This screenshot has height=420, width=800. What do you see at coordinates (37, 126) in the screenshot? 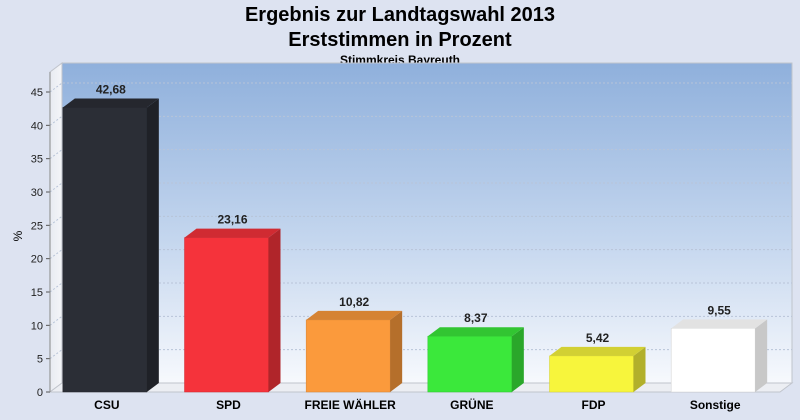
I see `y-tick-label: 40` at bounding box center [37, 126].